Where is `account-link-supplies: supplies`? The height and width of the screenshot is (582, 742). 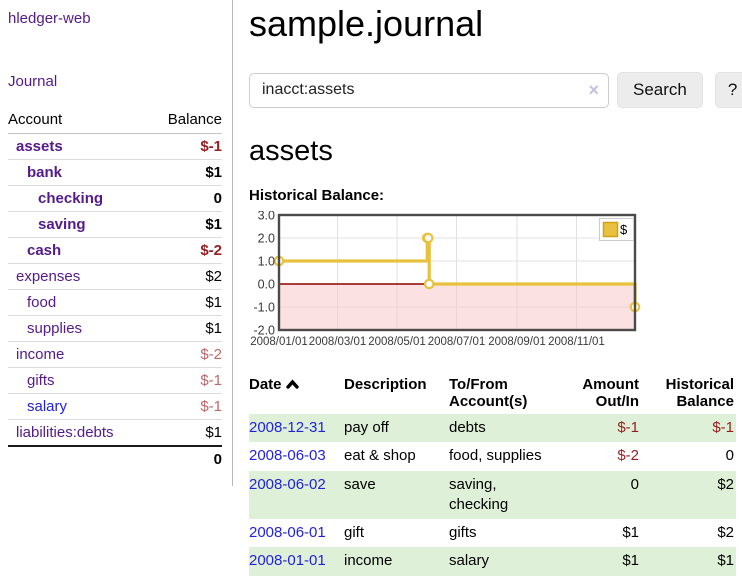
account-link-supplies: supplies is located at coordinates (55, 328).